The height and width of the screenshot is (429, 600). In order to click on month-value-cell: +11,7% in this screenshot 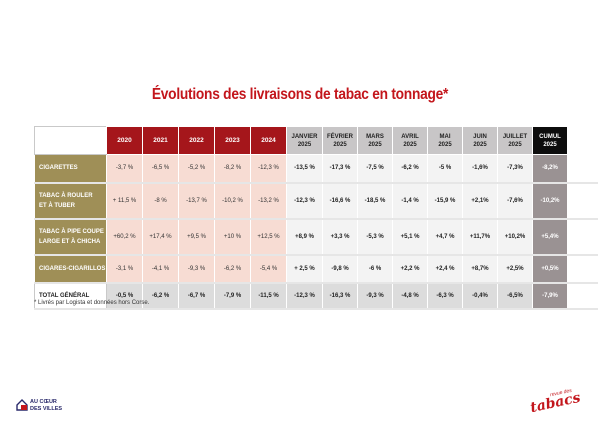, I will do `click(480, 236)`.